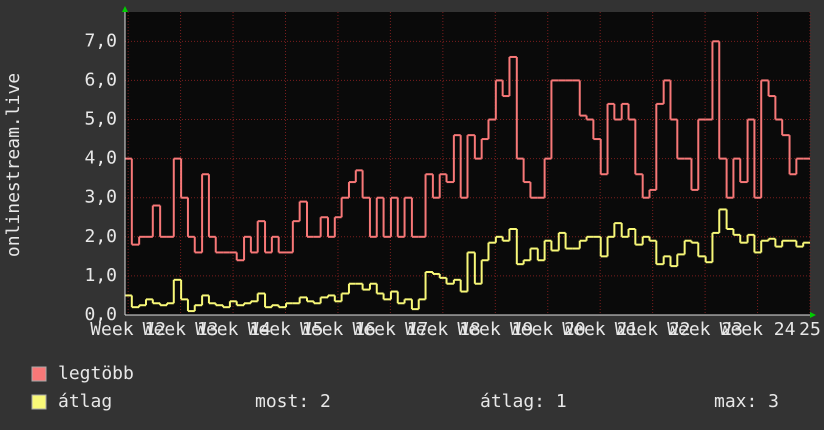 This screenshot has height=430, width=824. What do you see at coordinates (233, 329) in the screenshot?
I see `x-tick-label: Week 14` at bounding box center [233, 329].